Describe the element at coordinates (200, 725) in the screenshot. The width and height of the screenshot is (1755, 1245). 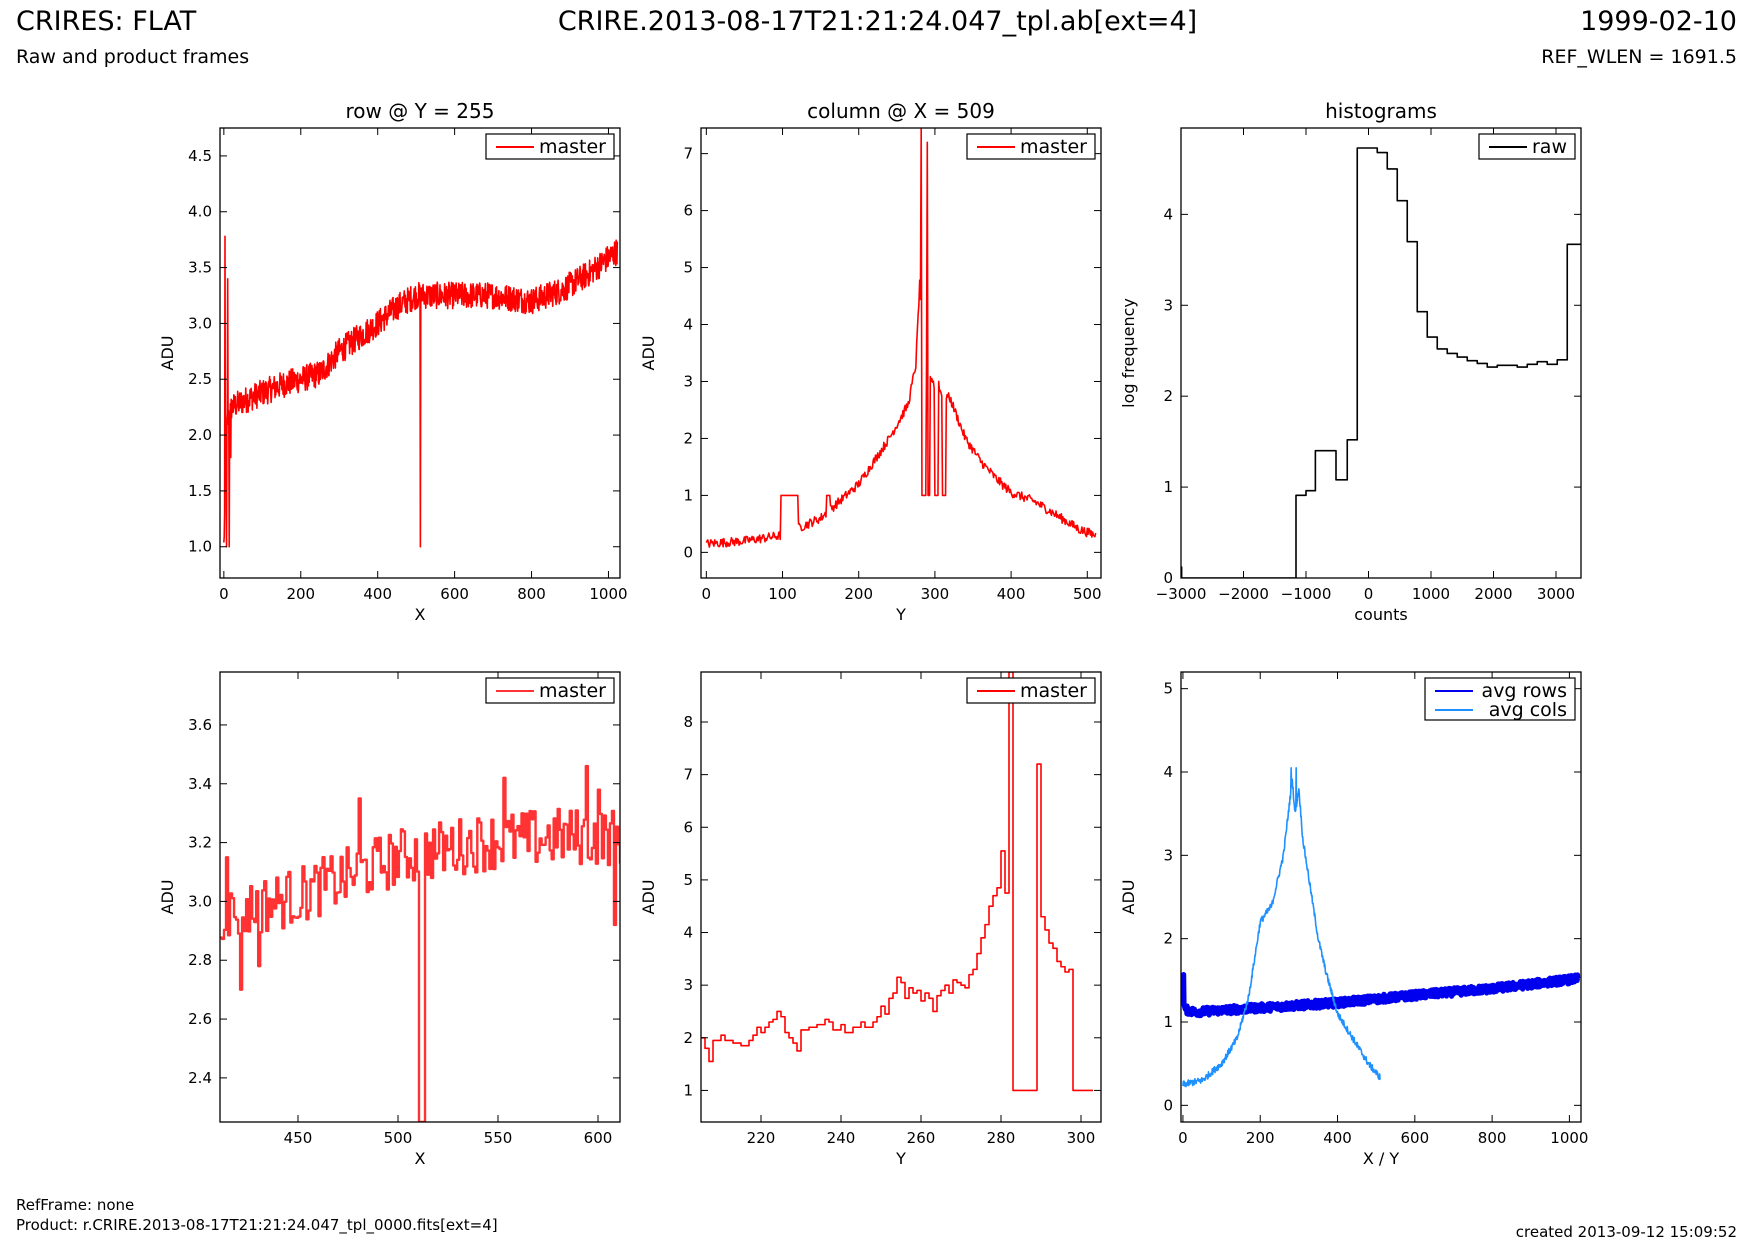
I see `y-tick-label: 3.6` at that location.